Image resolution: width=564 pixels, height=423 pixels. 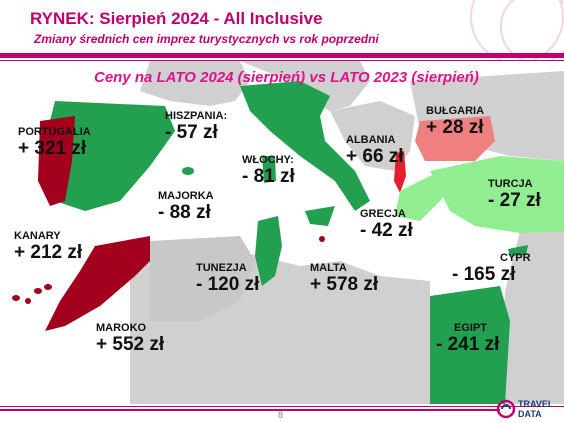 I want to click on page-title: RYNEK: Sierpień 2024 - All Inclusive, so click(x=176, y=18).